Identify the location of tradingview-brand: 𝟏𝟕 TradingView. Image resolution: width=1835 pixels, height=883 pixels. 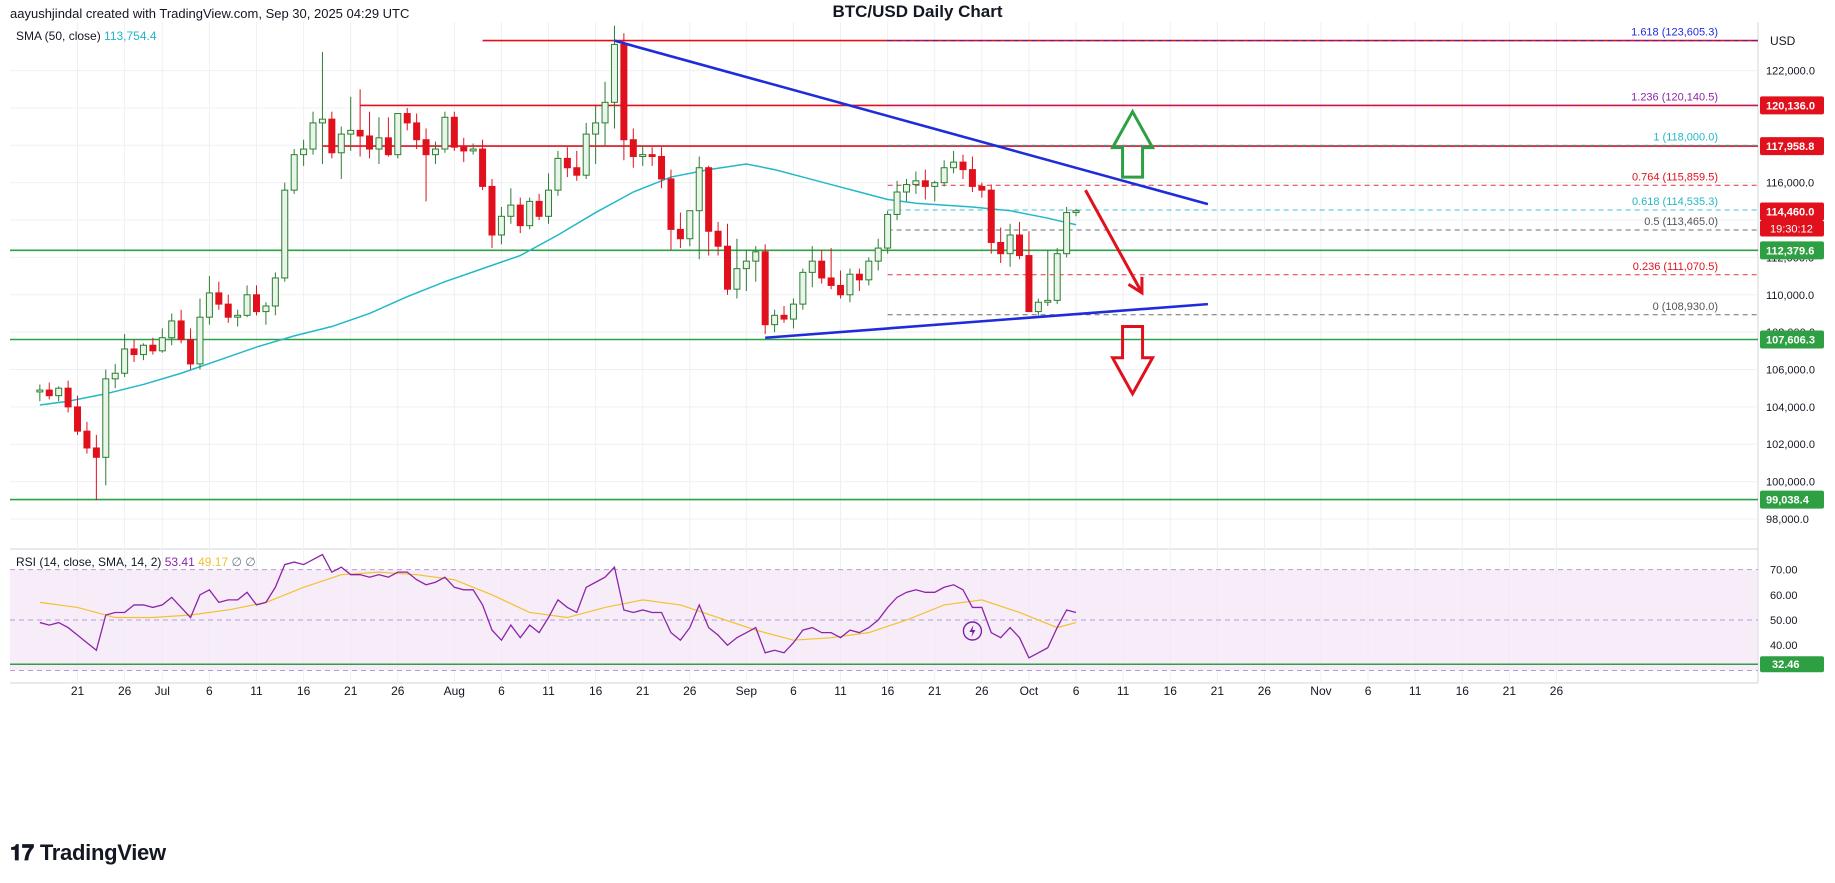
(88, 853).